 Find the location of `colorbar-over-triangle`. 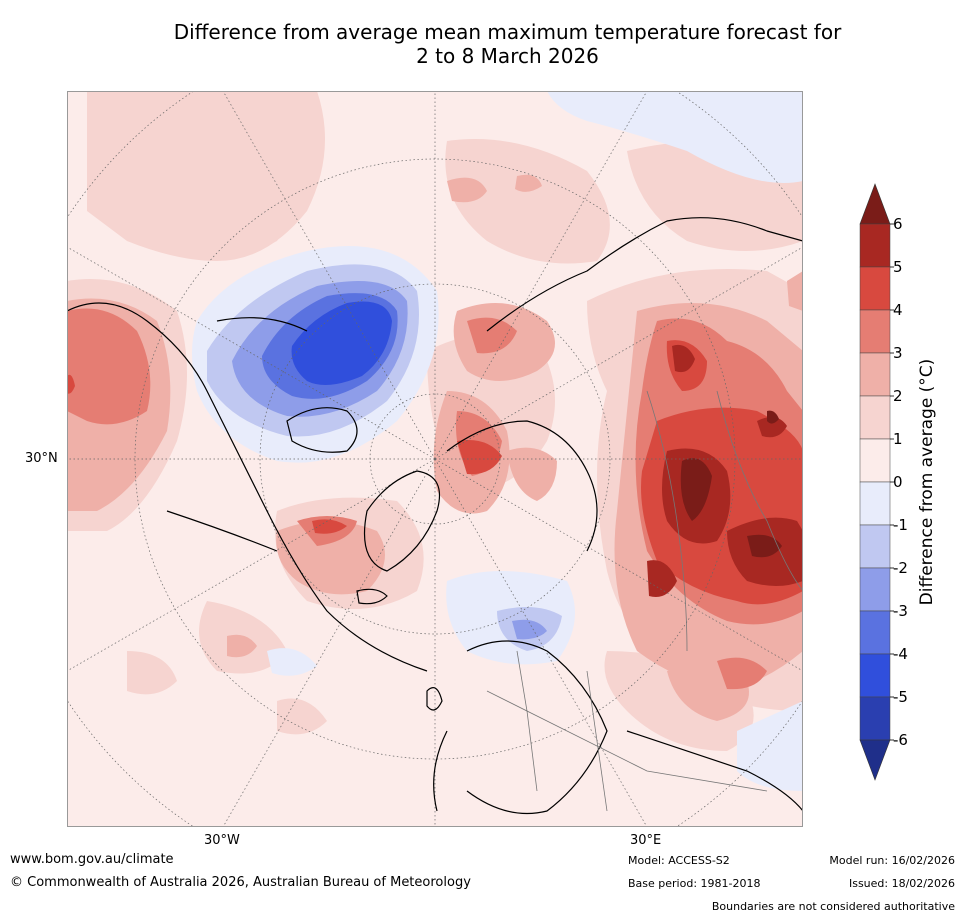

colorbar-over-triangle is located at coordinates (875, 204).